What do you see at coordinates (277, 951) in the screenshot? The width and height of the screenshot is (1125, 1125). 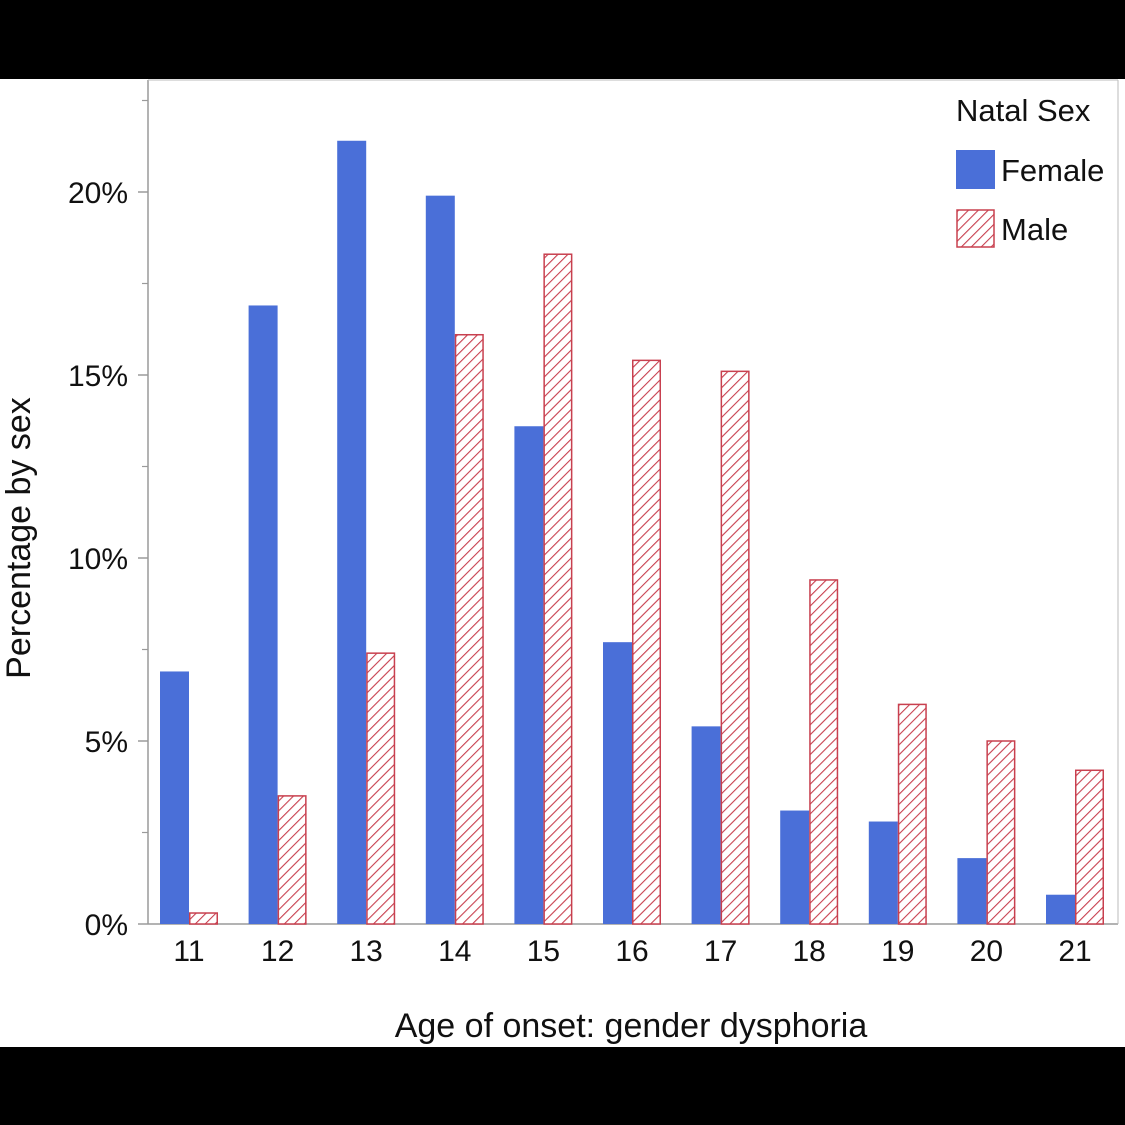 I see `x-tick-label: 12` at bounding box center [277, 951].